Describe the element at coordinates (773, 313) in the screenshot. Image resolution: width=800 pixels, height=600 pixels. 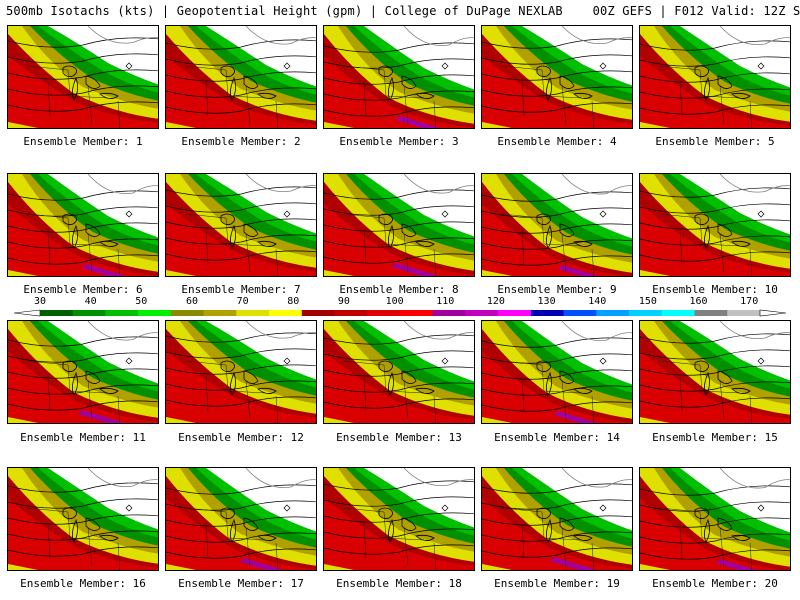
I see `colorbar-right-arrow` at that location.